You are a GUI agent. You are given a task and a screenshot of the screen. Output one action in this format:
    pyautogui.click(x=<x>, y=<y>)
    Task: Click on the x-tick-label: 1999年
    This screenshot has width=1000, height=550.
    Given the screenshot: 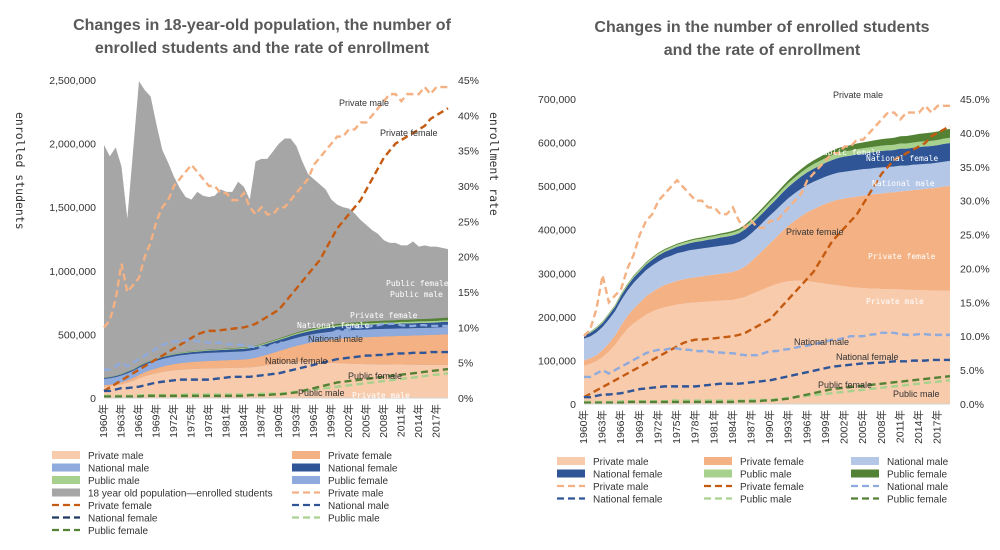 What is the action you would take?
    pyautogui.click(x=825, y=427)
    